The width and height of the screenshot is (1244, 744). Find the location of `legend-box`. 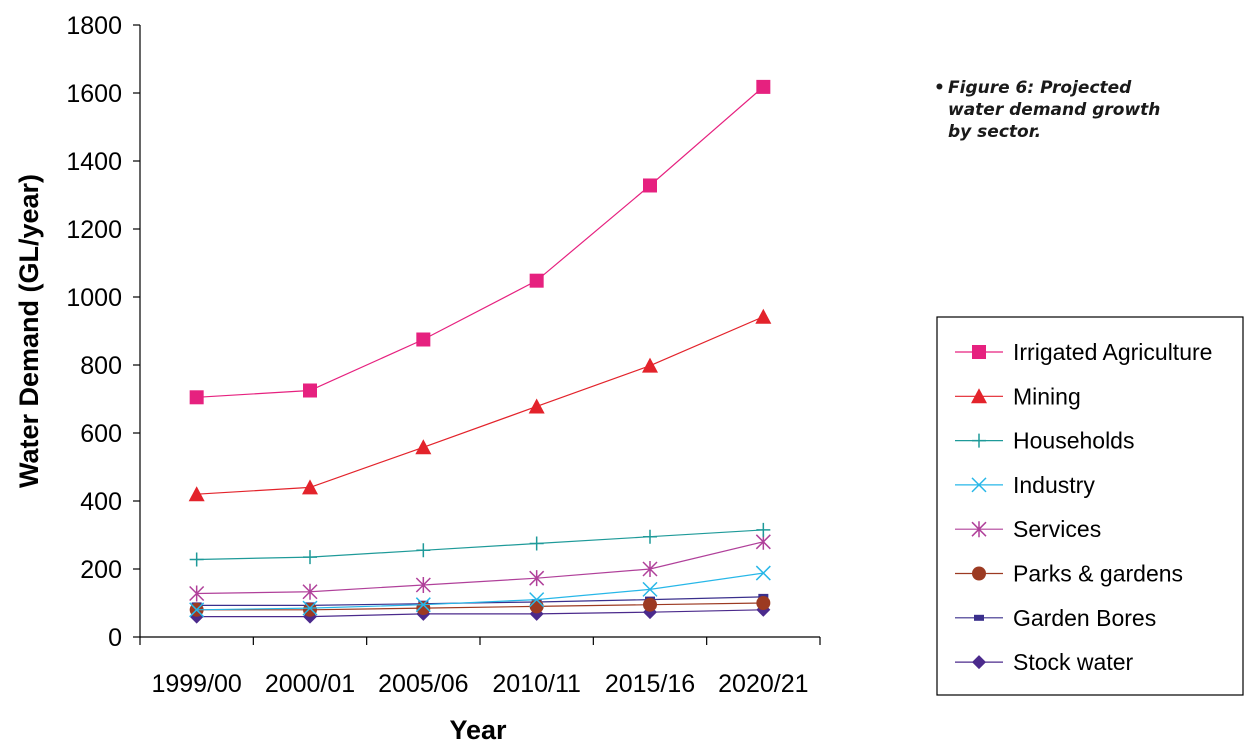

legend-box is located at coordinates (1090, 506).